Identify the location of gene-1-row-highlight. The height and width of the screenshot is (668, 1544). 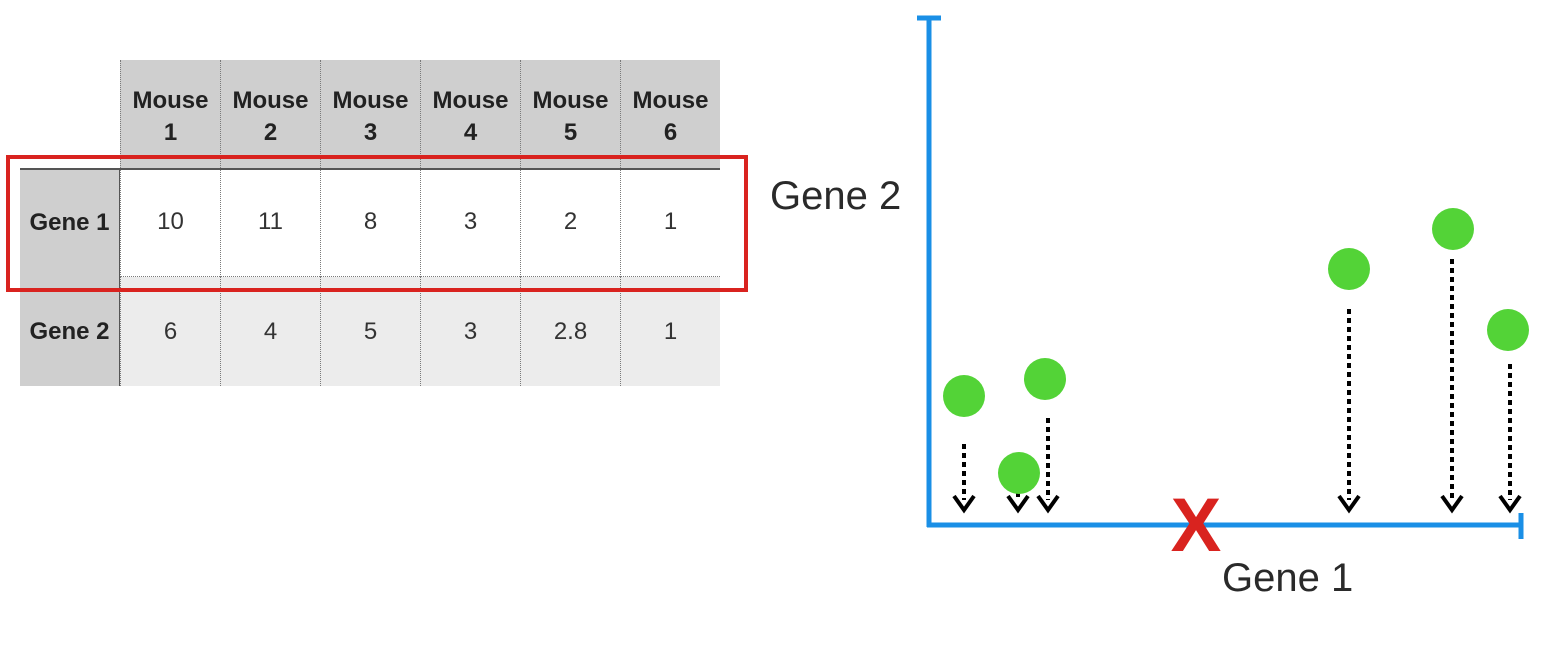
(377, 223).